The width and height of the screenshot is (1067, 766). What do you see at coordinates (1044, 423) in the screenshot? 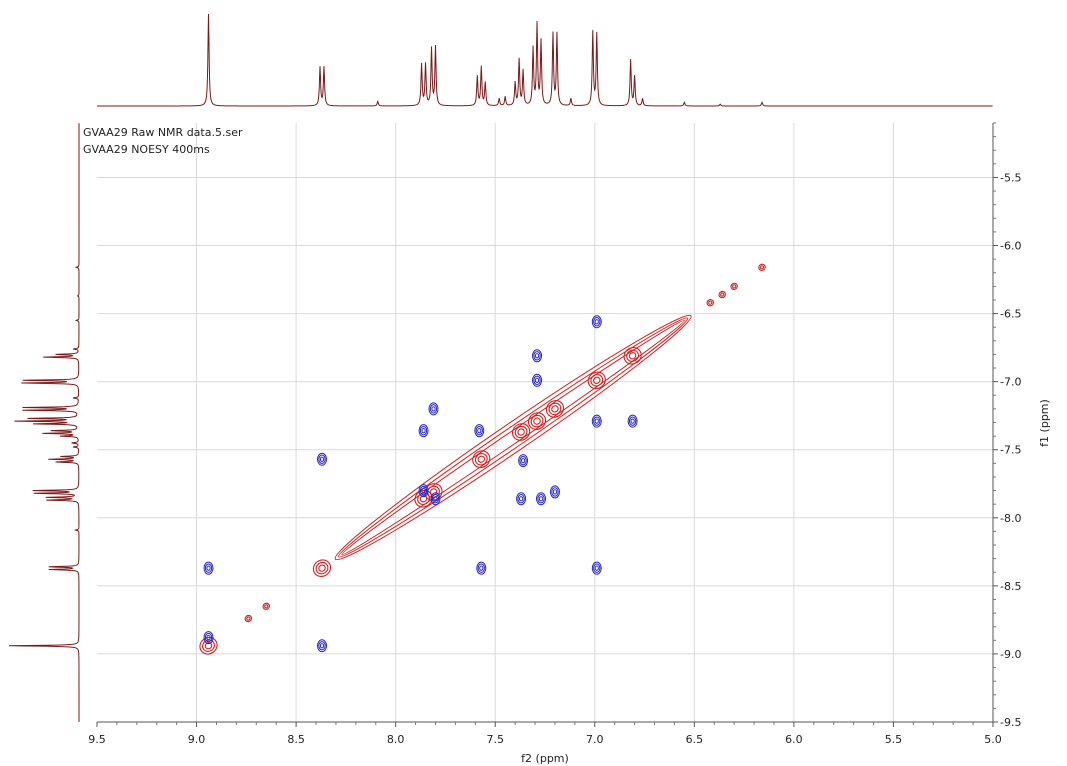
I see `y-axis-title: f1 (ppm)` at bounding box center [1044, 423].